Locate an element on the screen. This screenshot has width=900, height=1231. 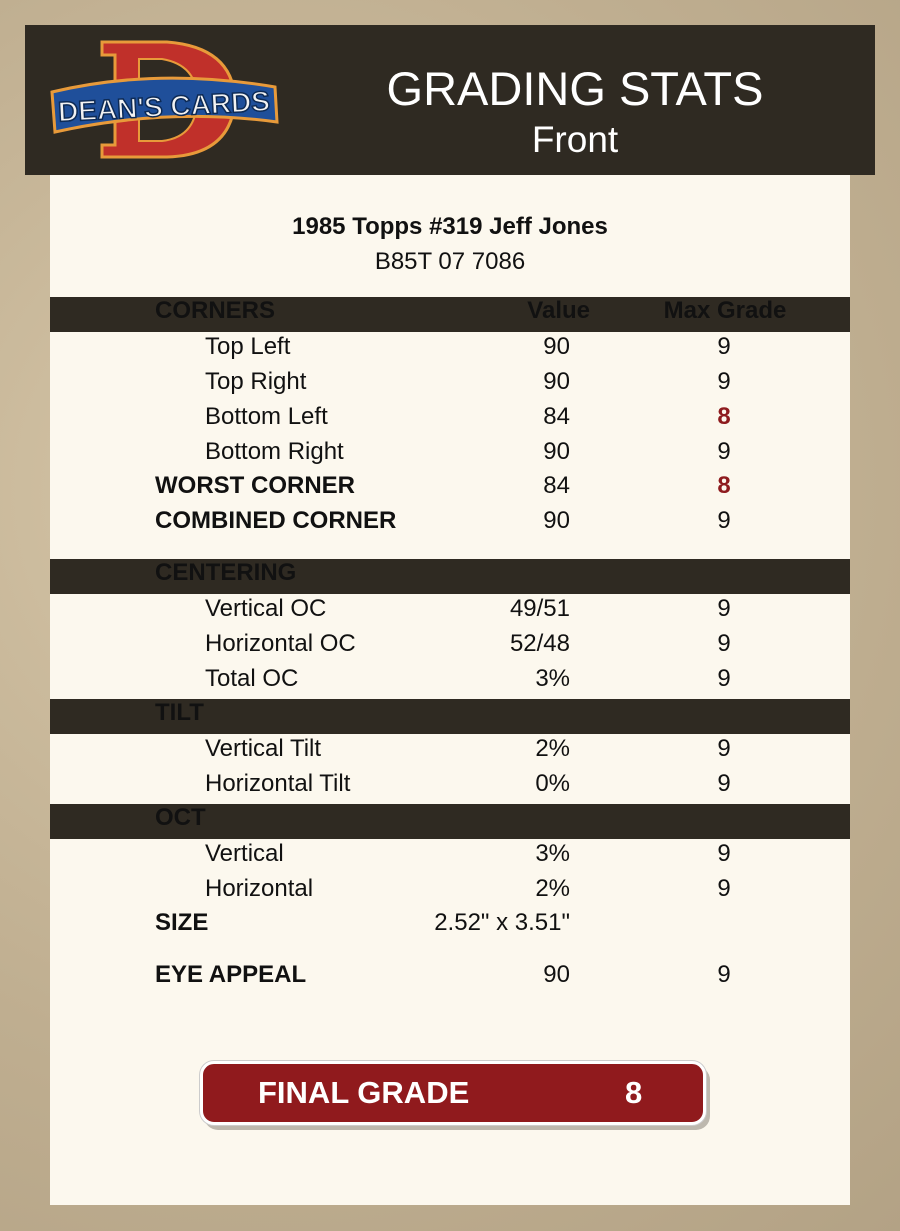
grade-row: TILT is located at coordinates (450, 716).